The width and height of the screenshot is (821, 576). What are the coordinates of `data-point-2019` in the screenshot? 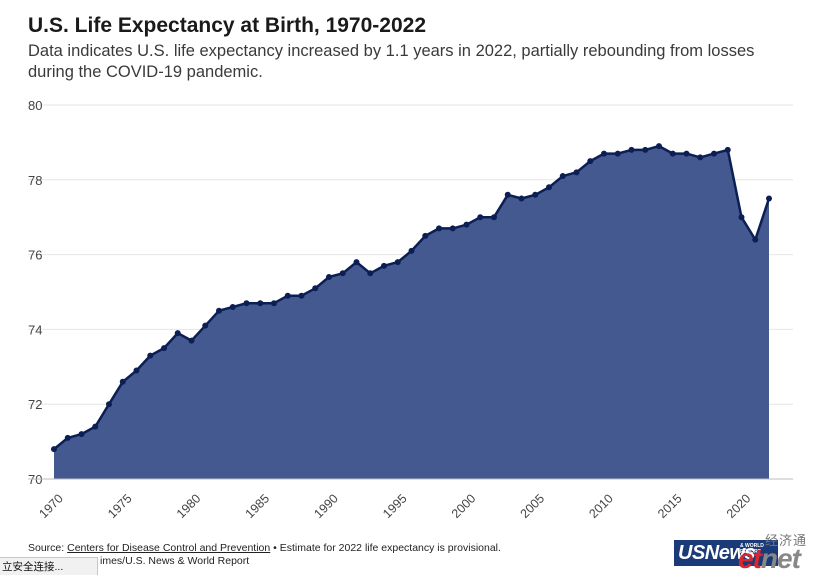 It's located at (727, 149).